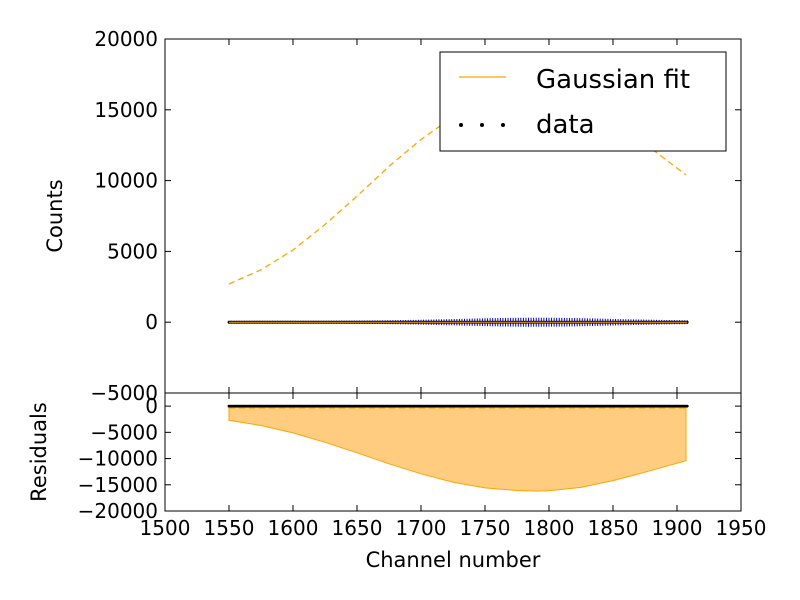 Image resolution: width=800 pixels, height=600 pixels. I want to click on residuals-y-tick-label: 0, so click(151, 406).